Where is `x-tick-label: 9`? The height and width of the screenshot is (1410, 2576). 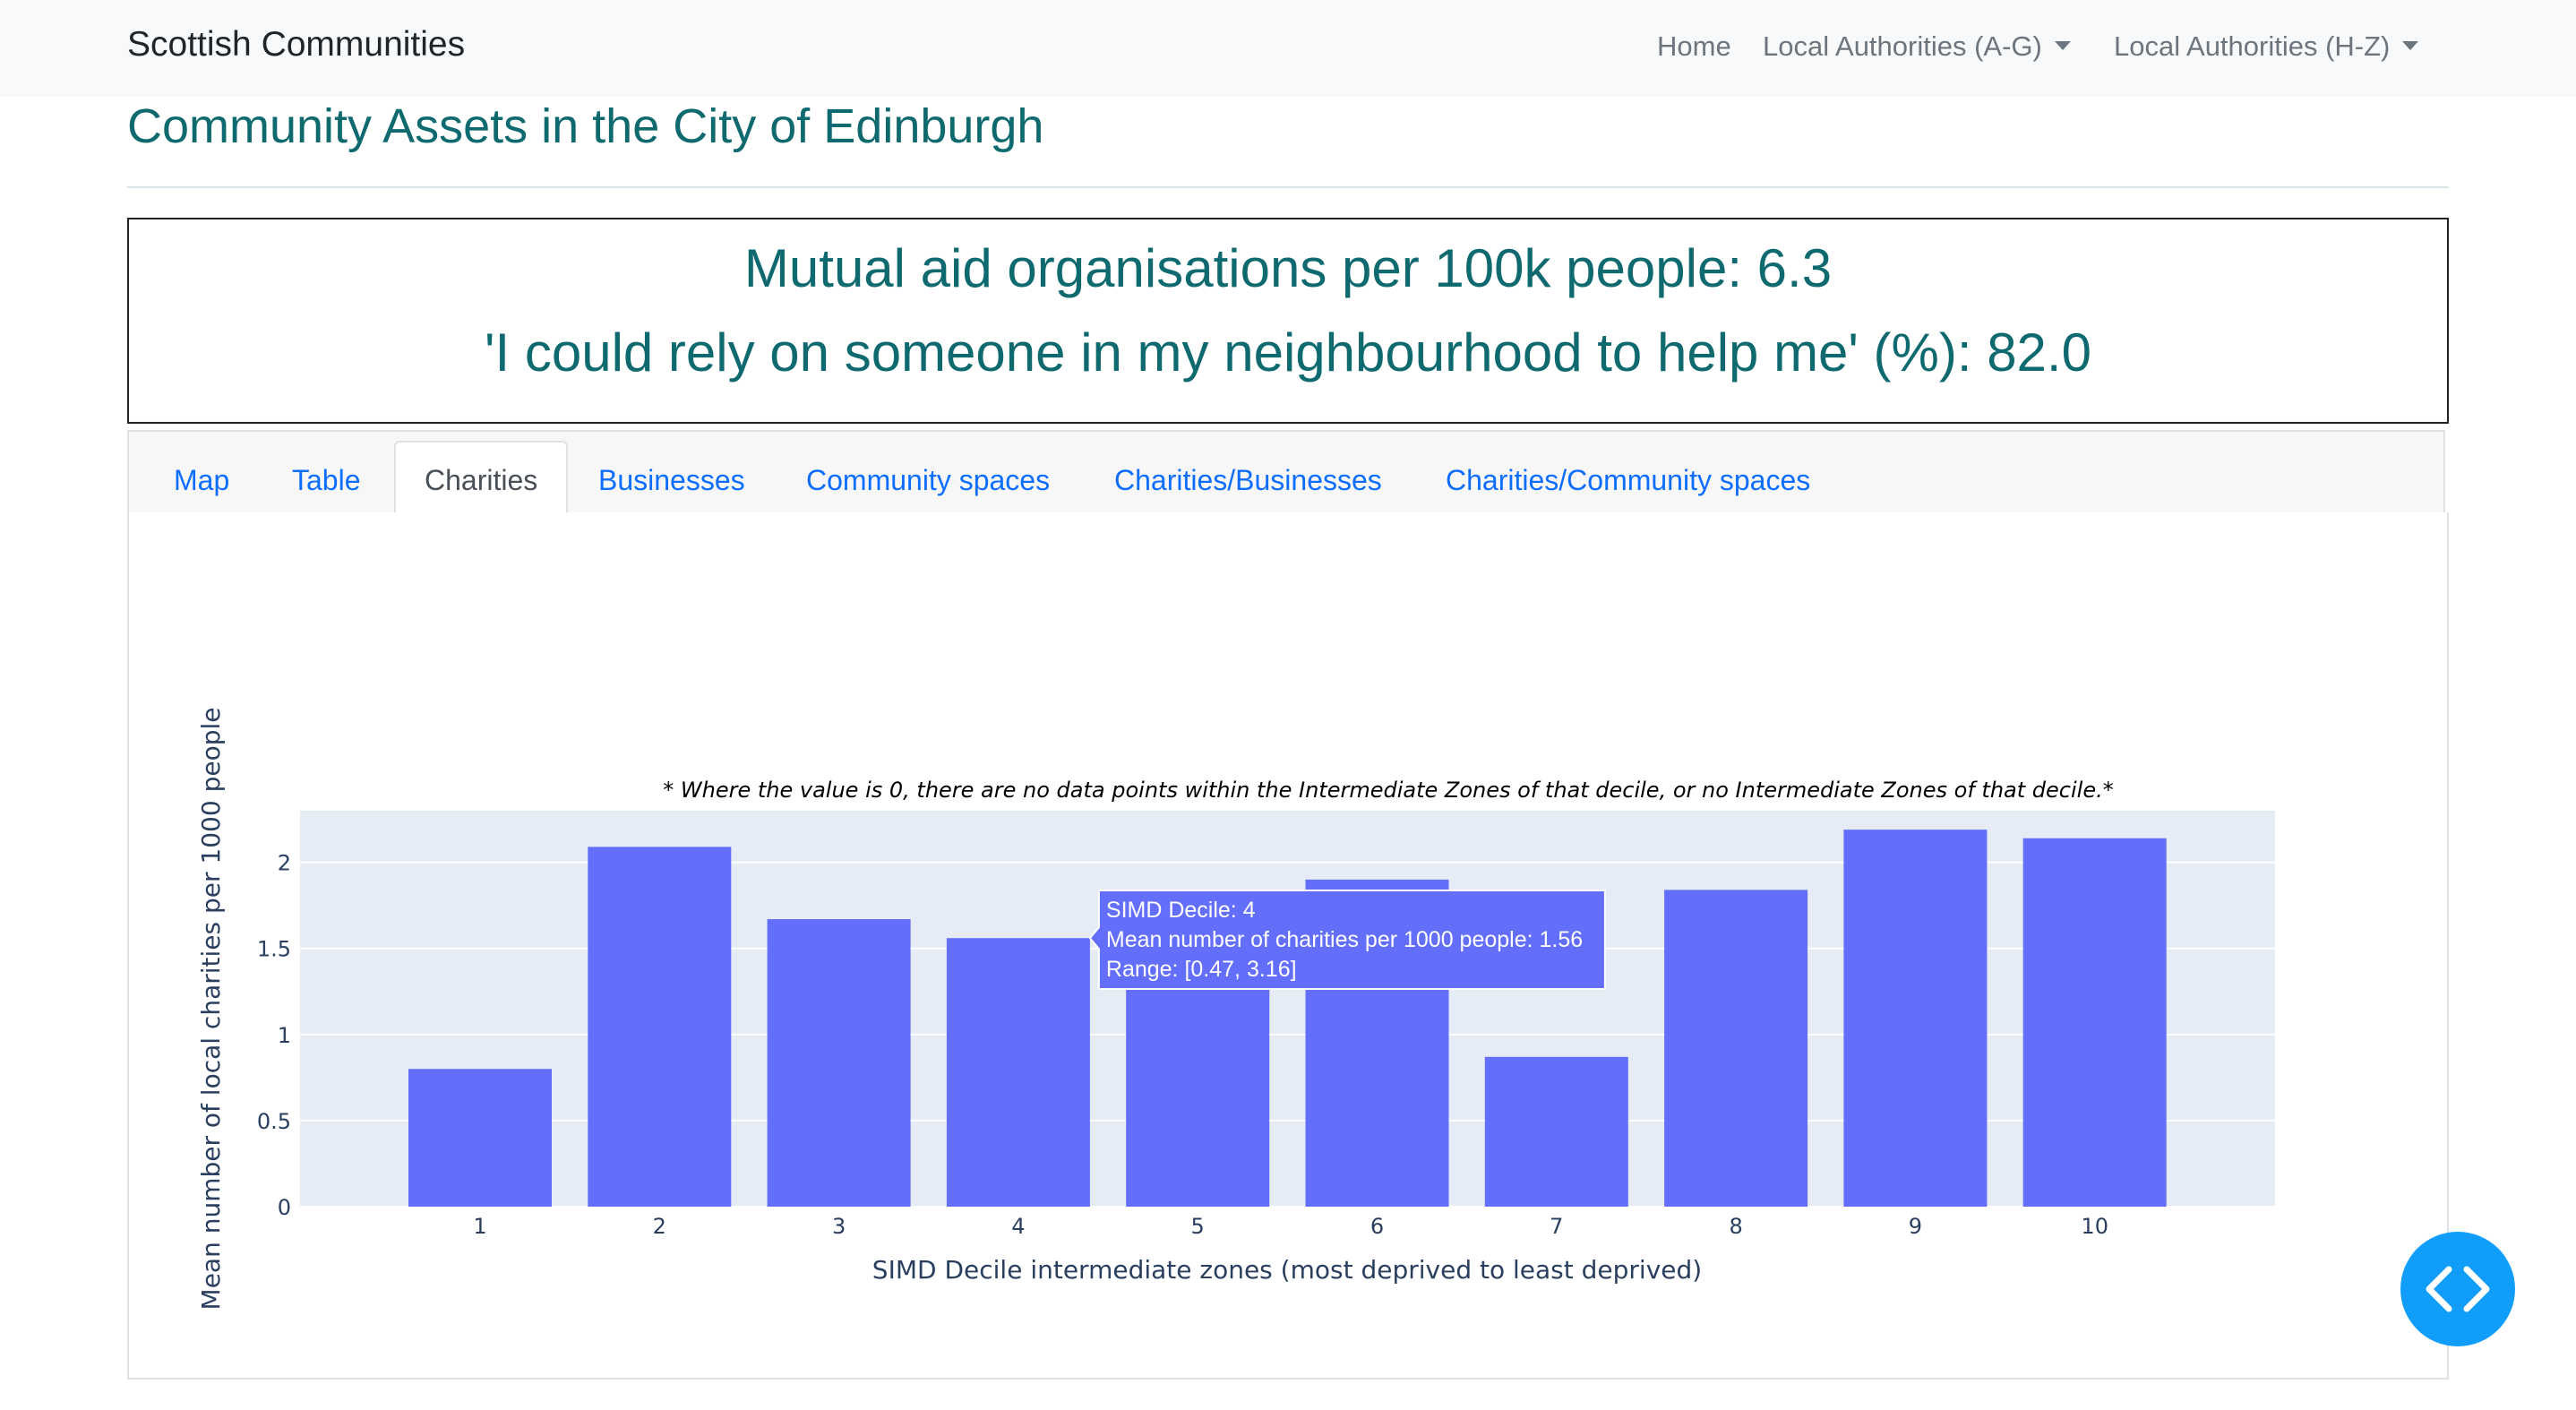
x-tick-label: 9 is located at coordinates (1915, 1226).